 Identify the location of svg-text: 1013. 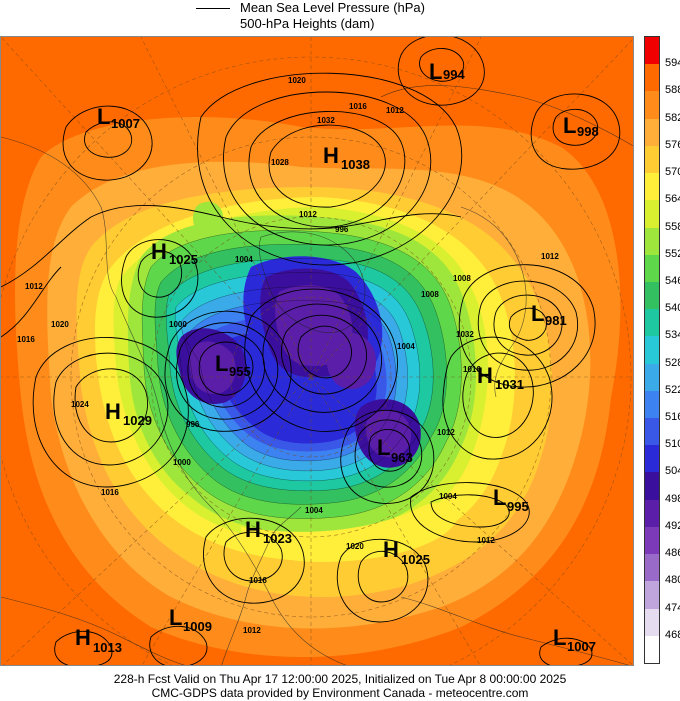
(107, 647).